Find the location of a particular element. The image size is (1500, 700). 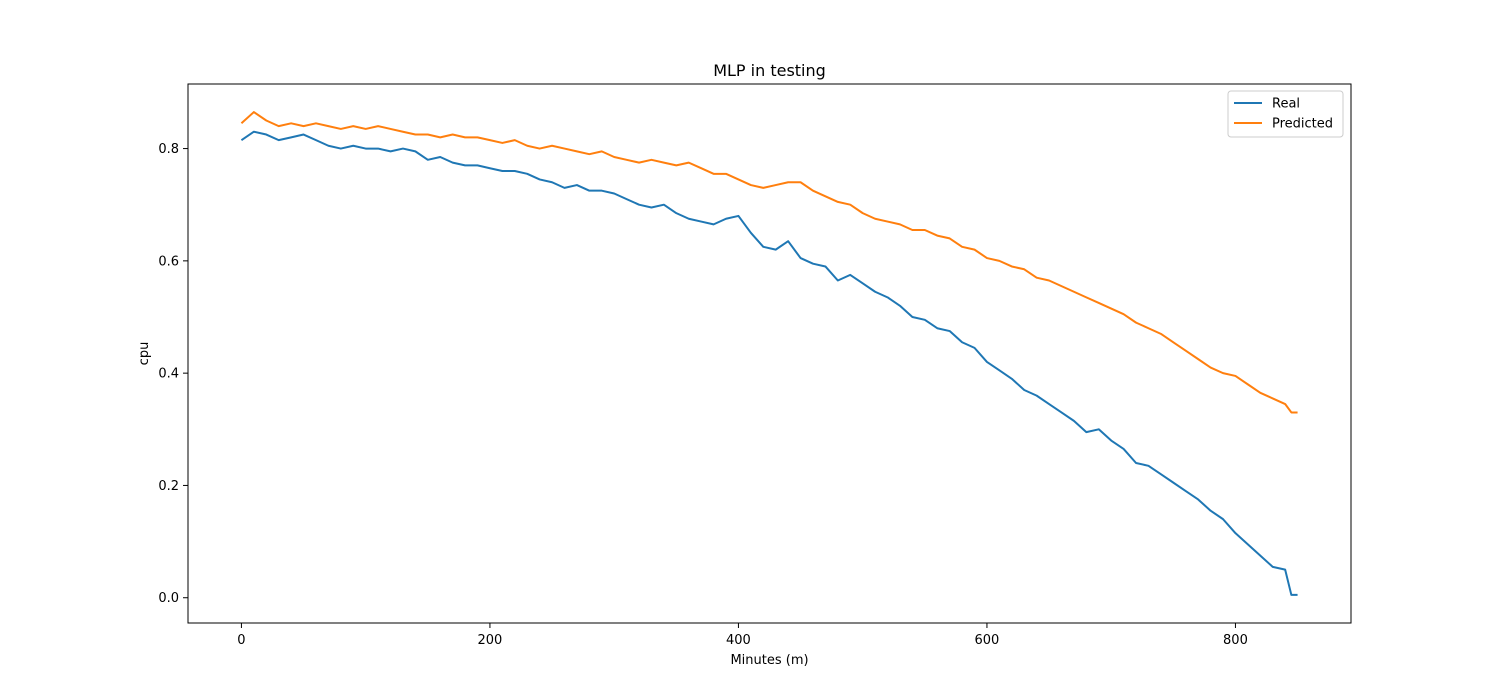

y-axis: 0.0 0.2 0.4 0.6 0.8 is located at coordinates (173, 374).